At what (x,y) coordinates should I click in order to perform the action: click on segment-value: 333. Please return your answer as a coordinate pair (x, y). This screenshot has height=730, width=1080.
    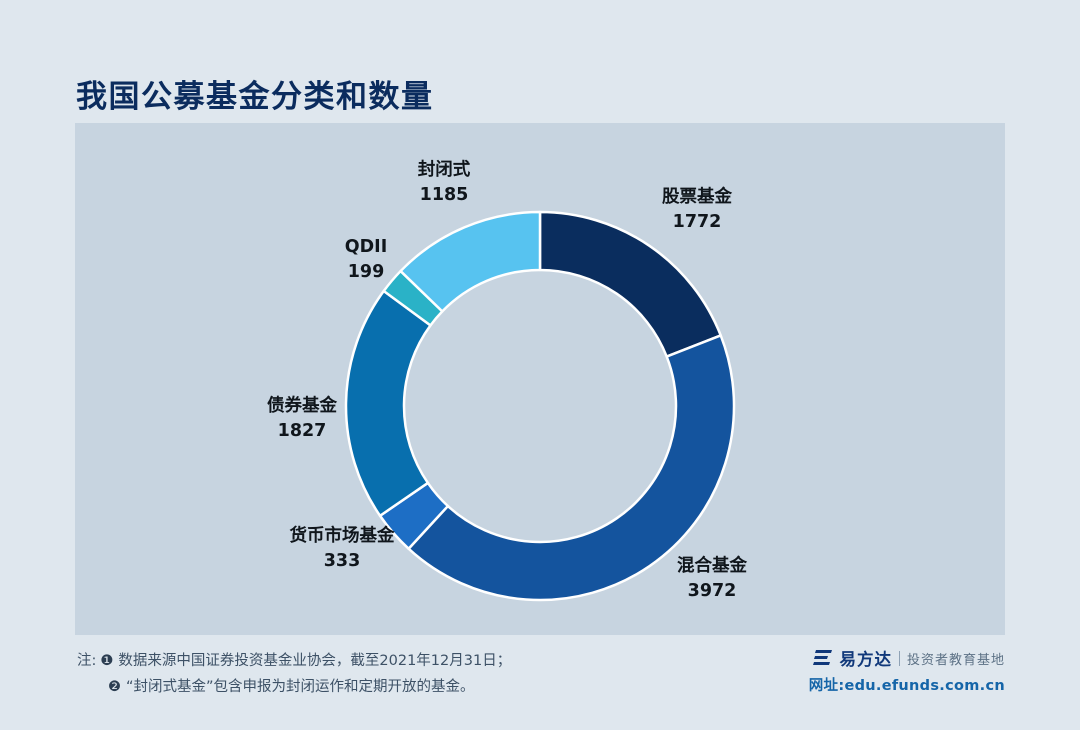
    Looking at the image, I should click on (342, 561).